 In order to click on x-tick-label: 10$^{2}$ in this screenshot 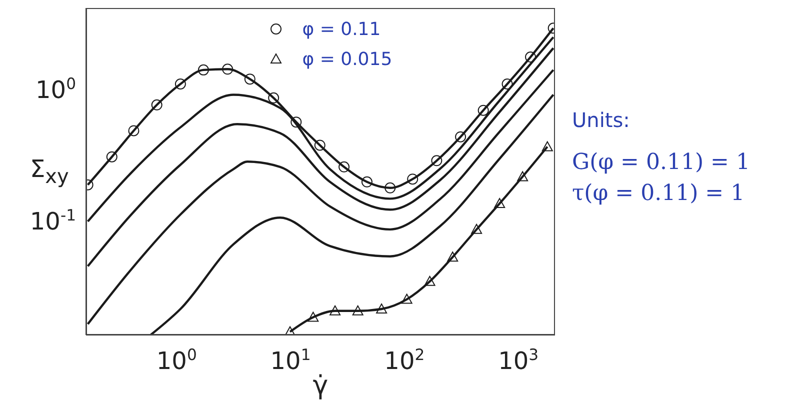, I will do `click(404, 360)`.